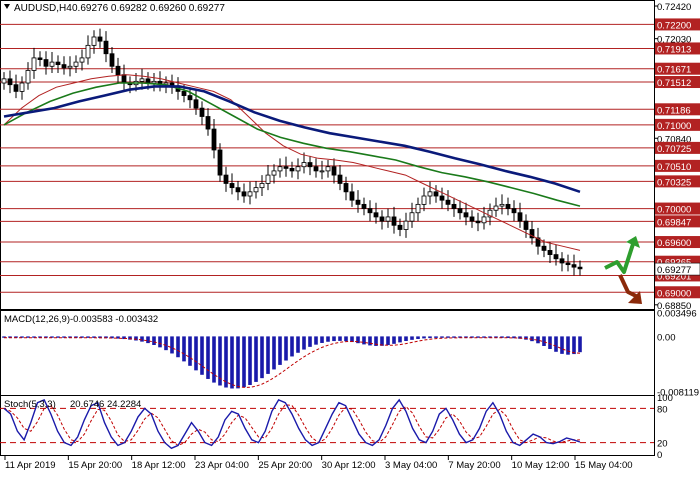 The height and width of the screenshot is (500, 700). Describe the element at coordinates (411, 465) in the screenshot. I see `time-tick-label: 3 May 04:00` at that location.